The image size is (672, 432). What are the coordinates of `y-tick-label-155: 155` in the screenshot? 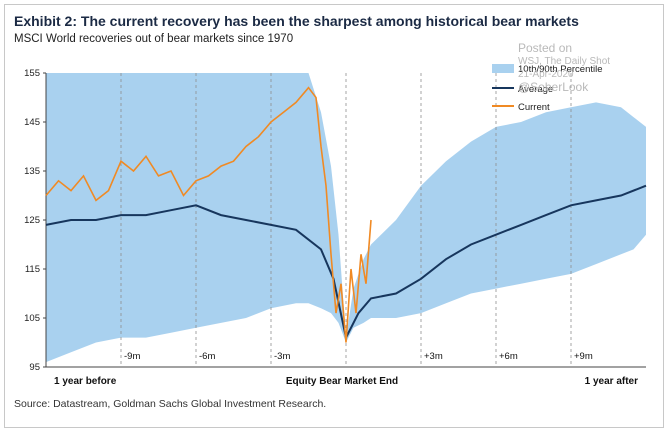 It's located at (32, 73).